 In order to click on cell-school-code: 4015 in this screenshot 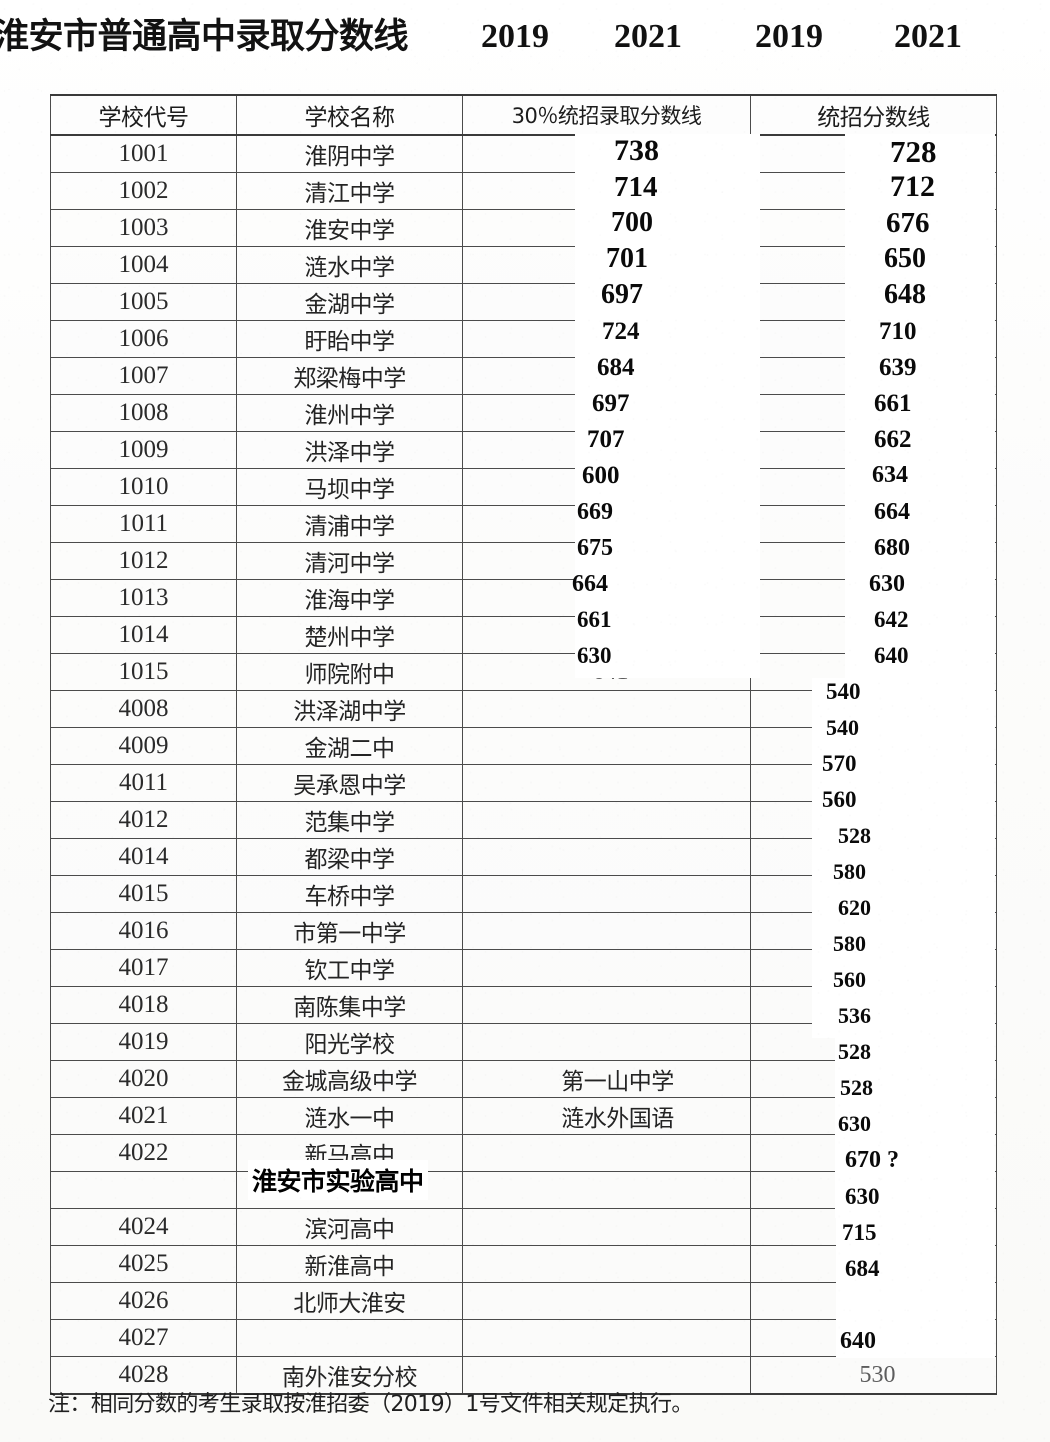, I will do `click(143, 894)`.